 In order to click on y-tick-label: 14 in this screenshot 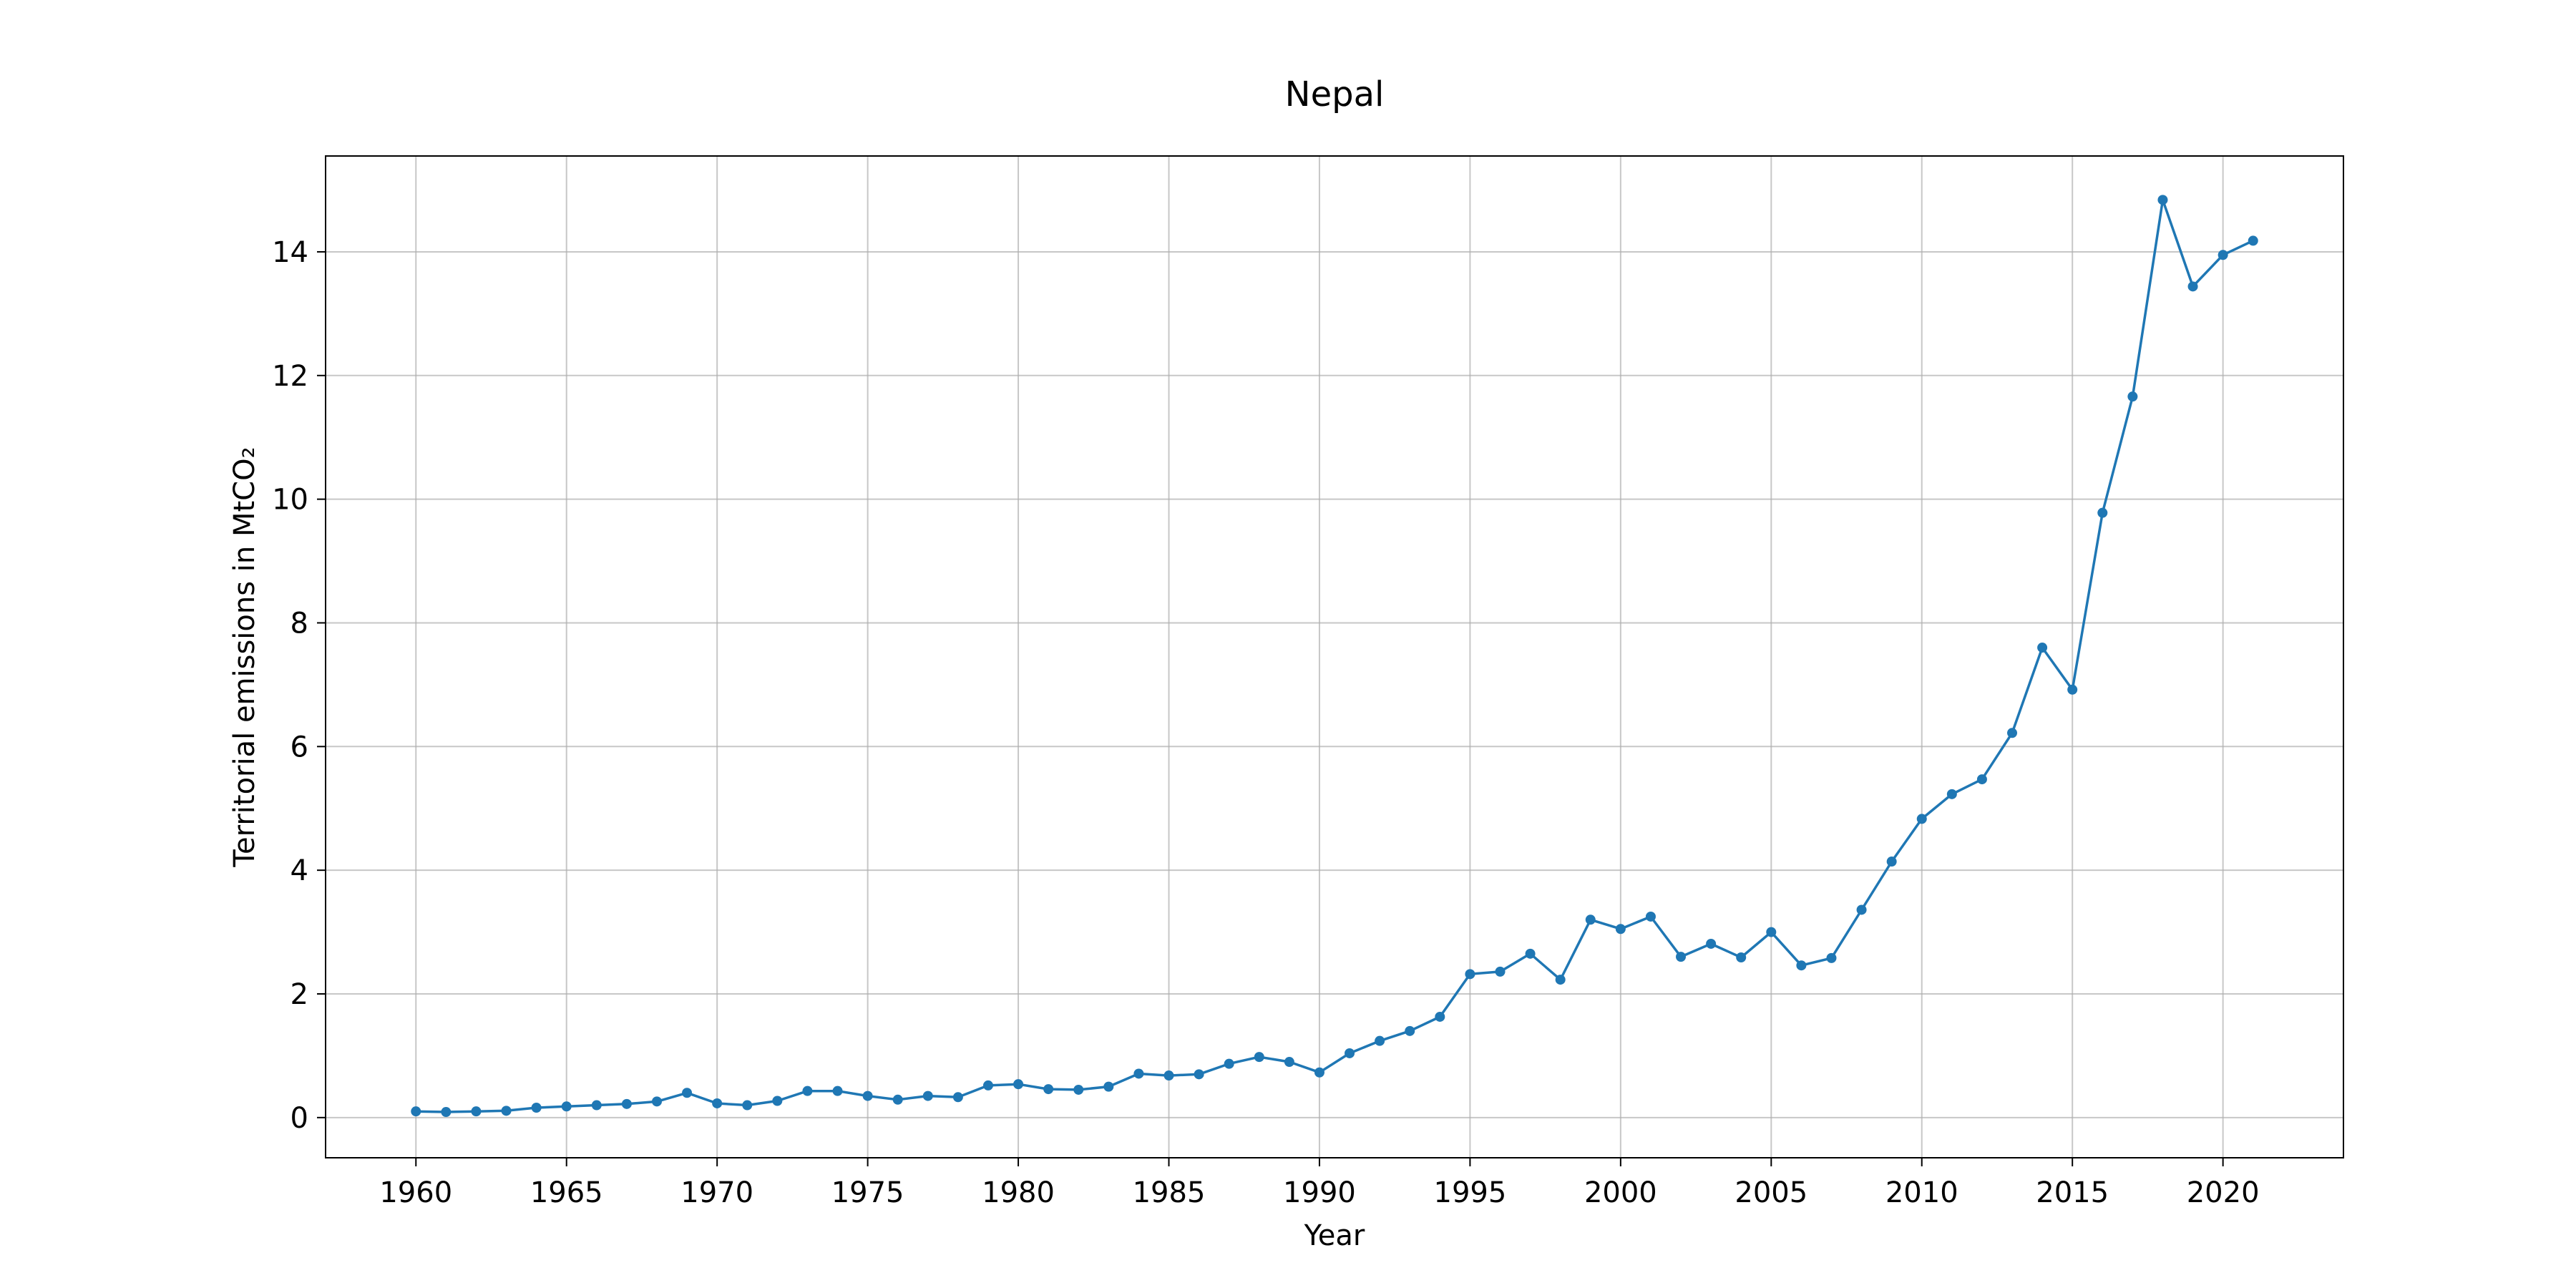, I will do `click(290, 252)`.